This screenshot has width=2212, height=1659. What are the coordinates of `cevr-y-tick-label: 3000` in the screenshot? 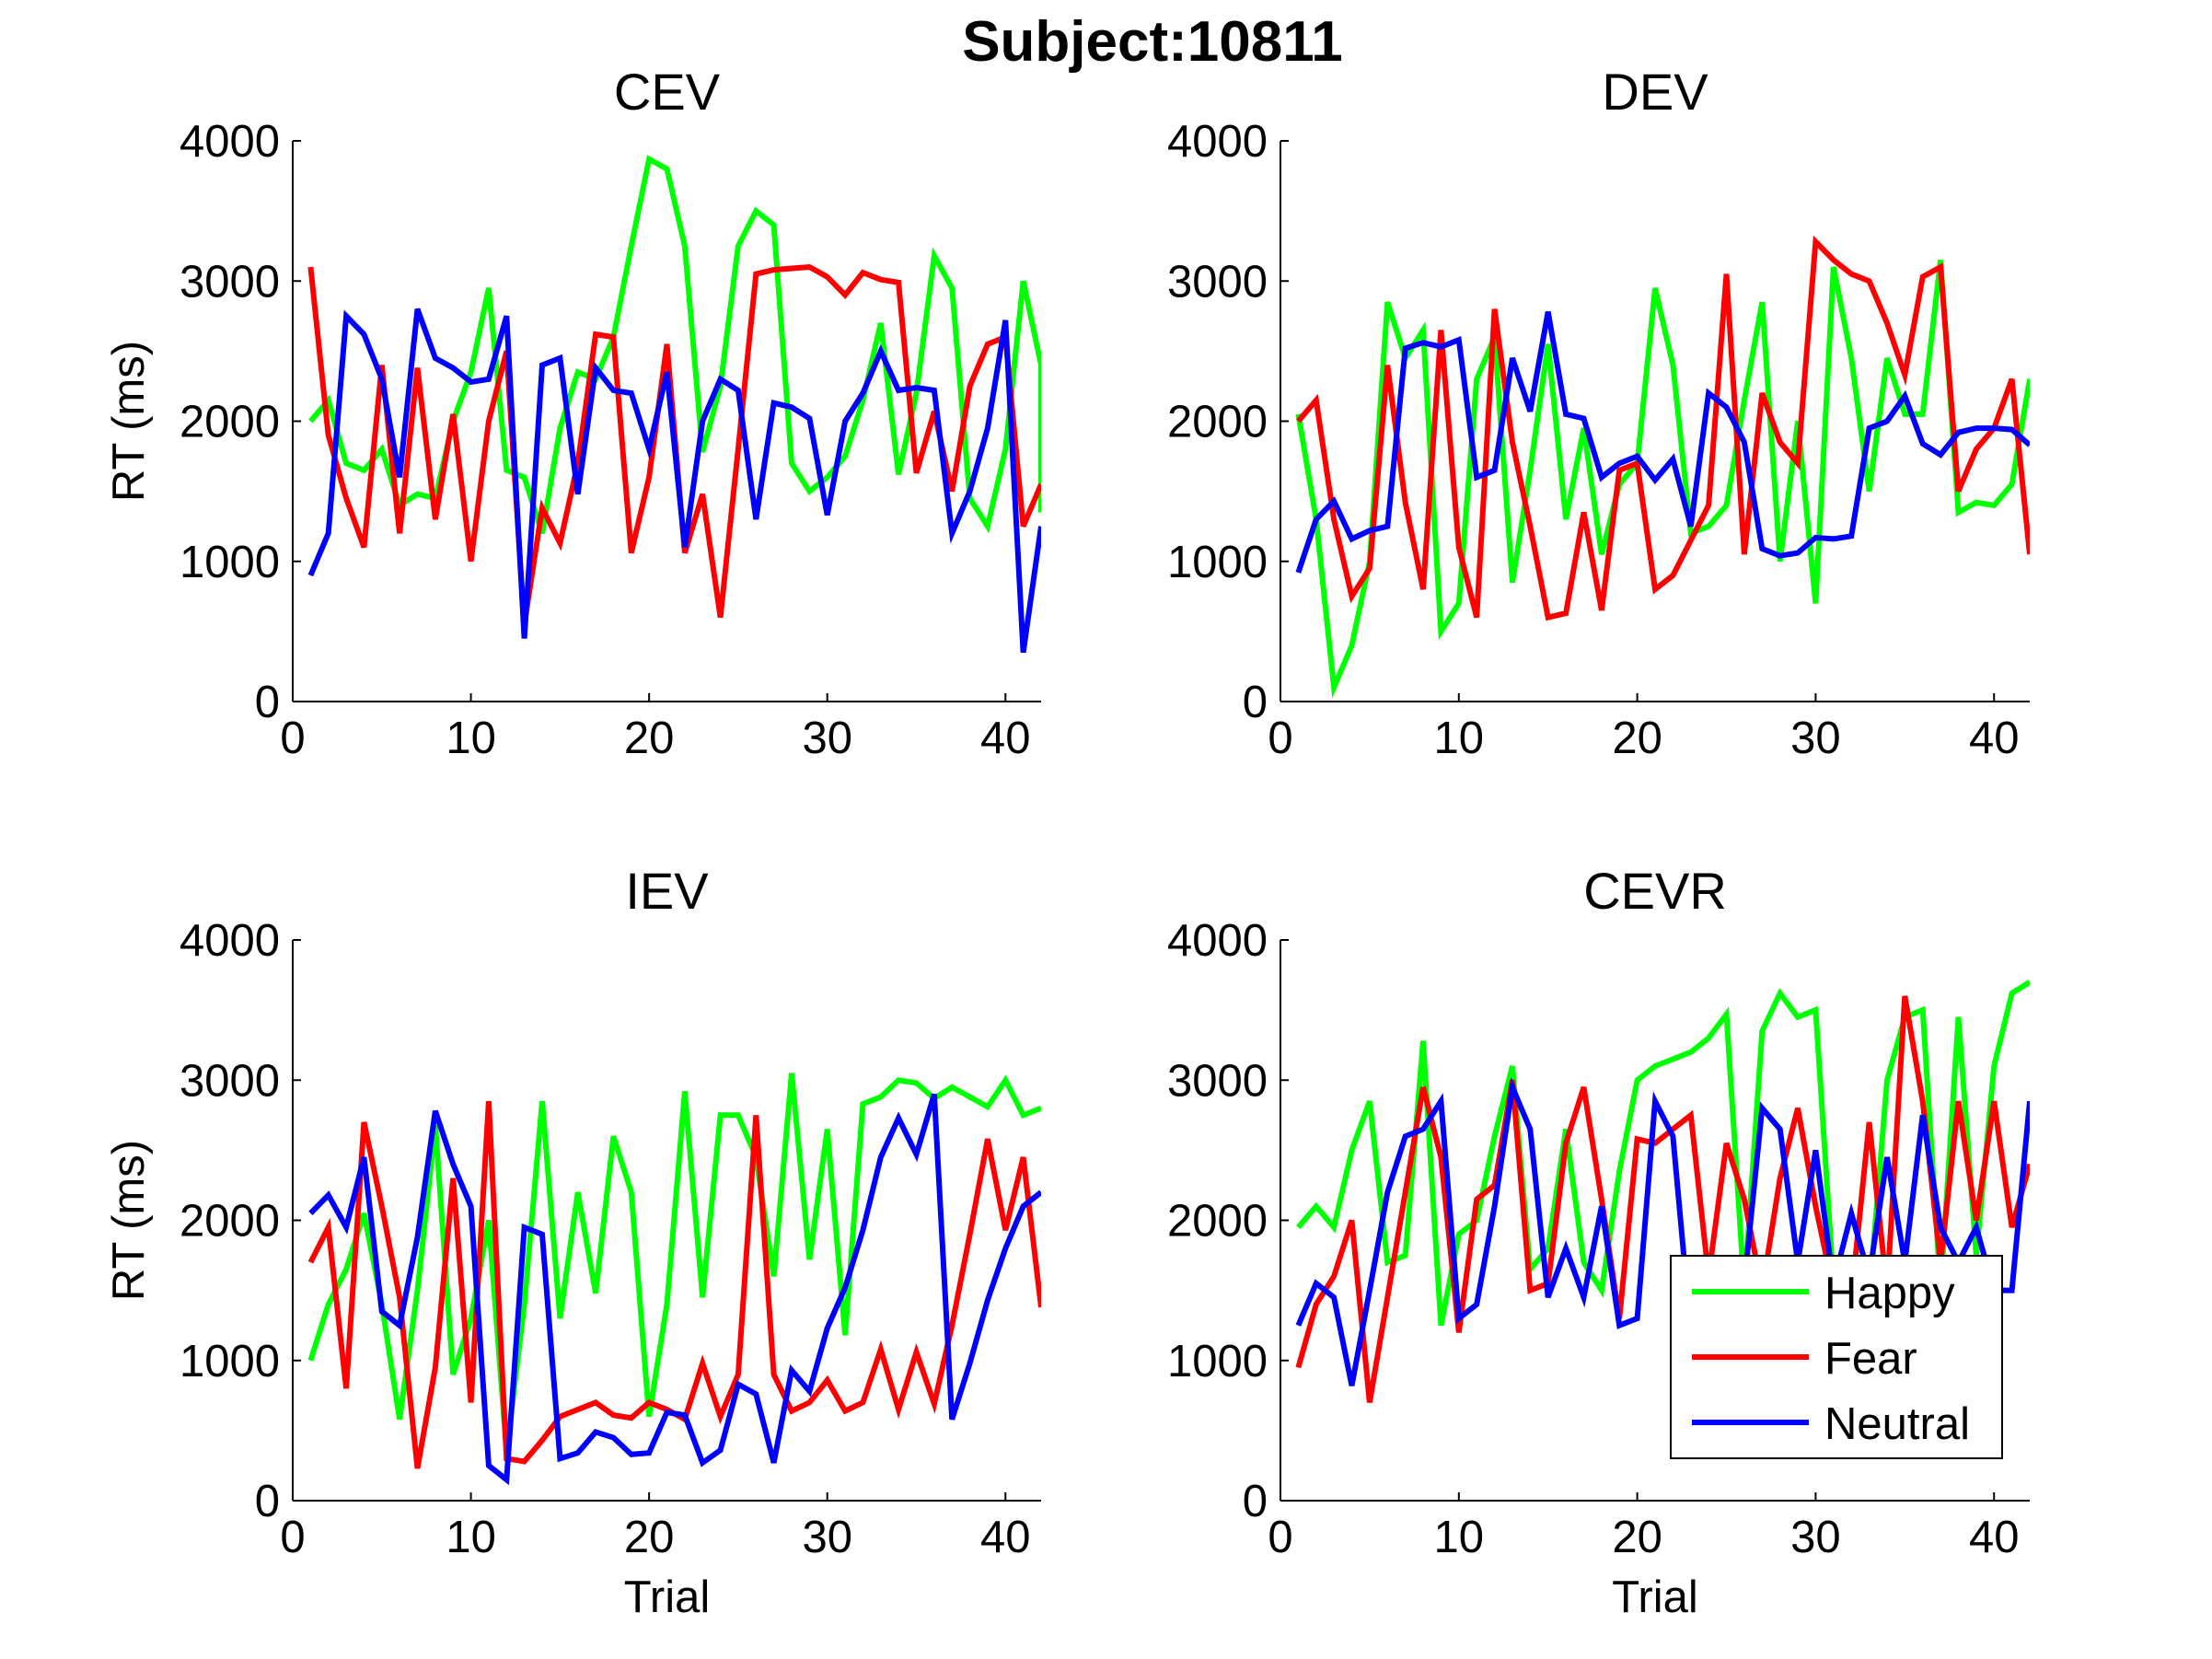 It's located at (1217, 1081).